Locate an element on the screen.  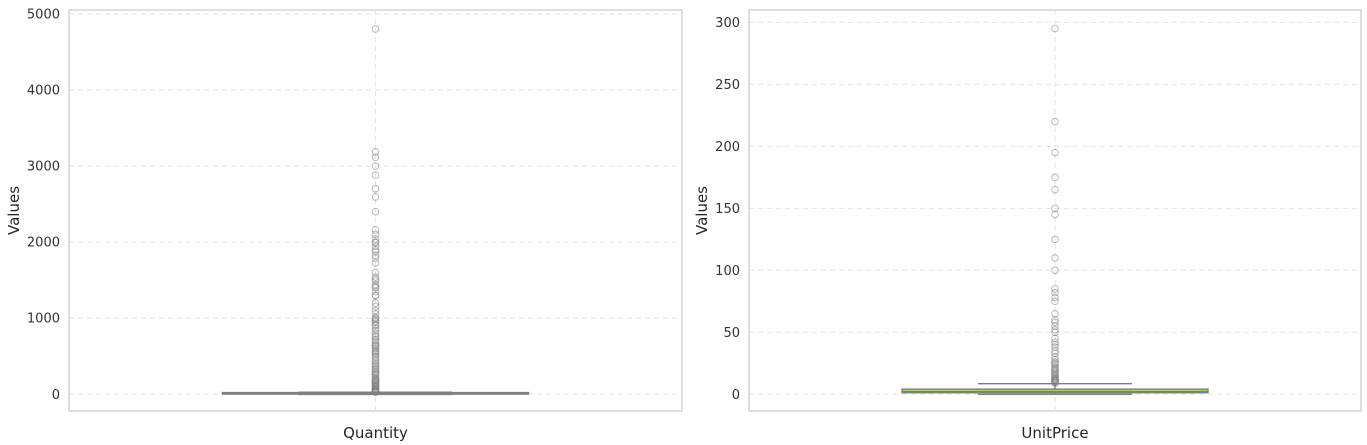
iqr-box is located at coordinates (1055, 391).